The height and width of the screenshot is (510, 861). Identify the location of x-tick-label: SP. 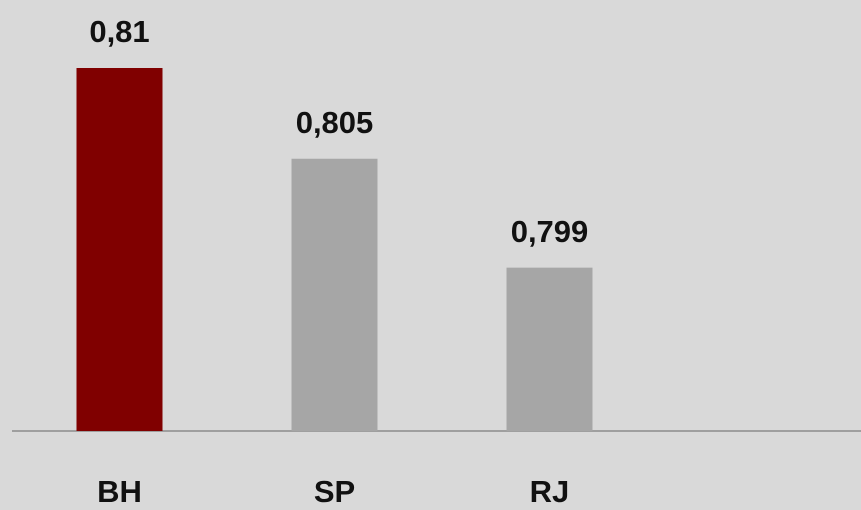
(334, 491).